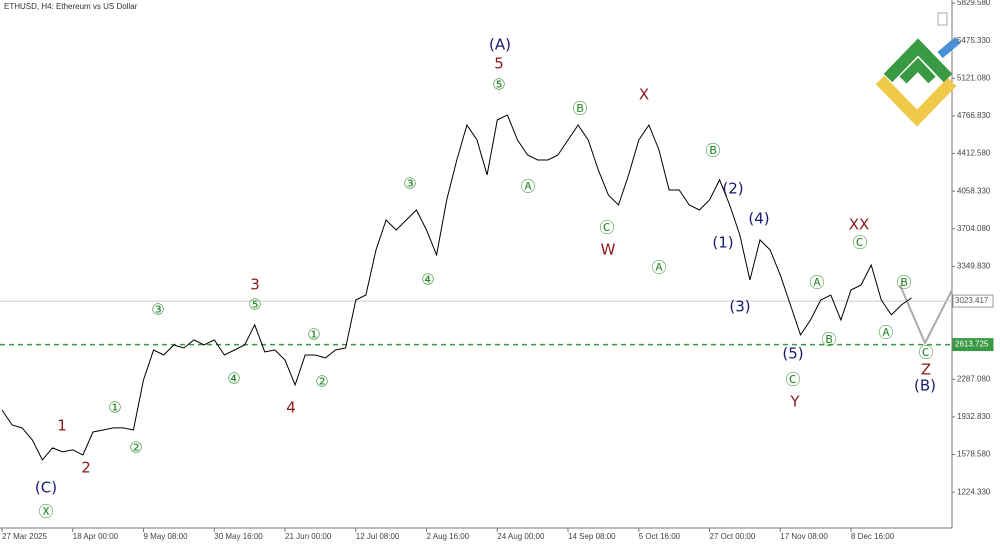 The image size is (1000, 545). I want to click on y-tick-label: 1224.330, so click(974, 491).